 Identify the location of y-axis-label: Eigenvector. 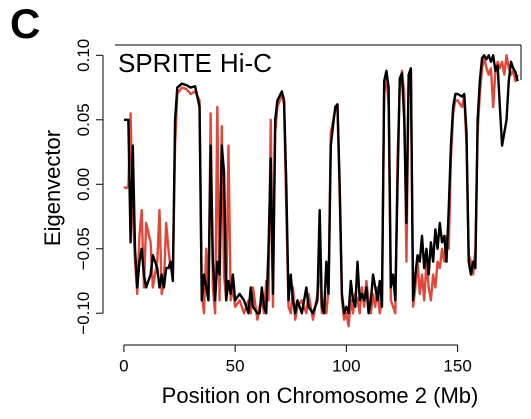
(52, 188).